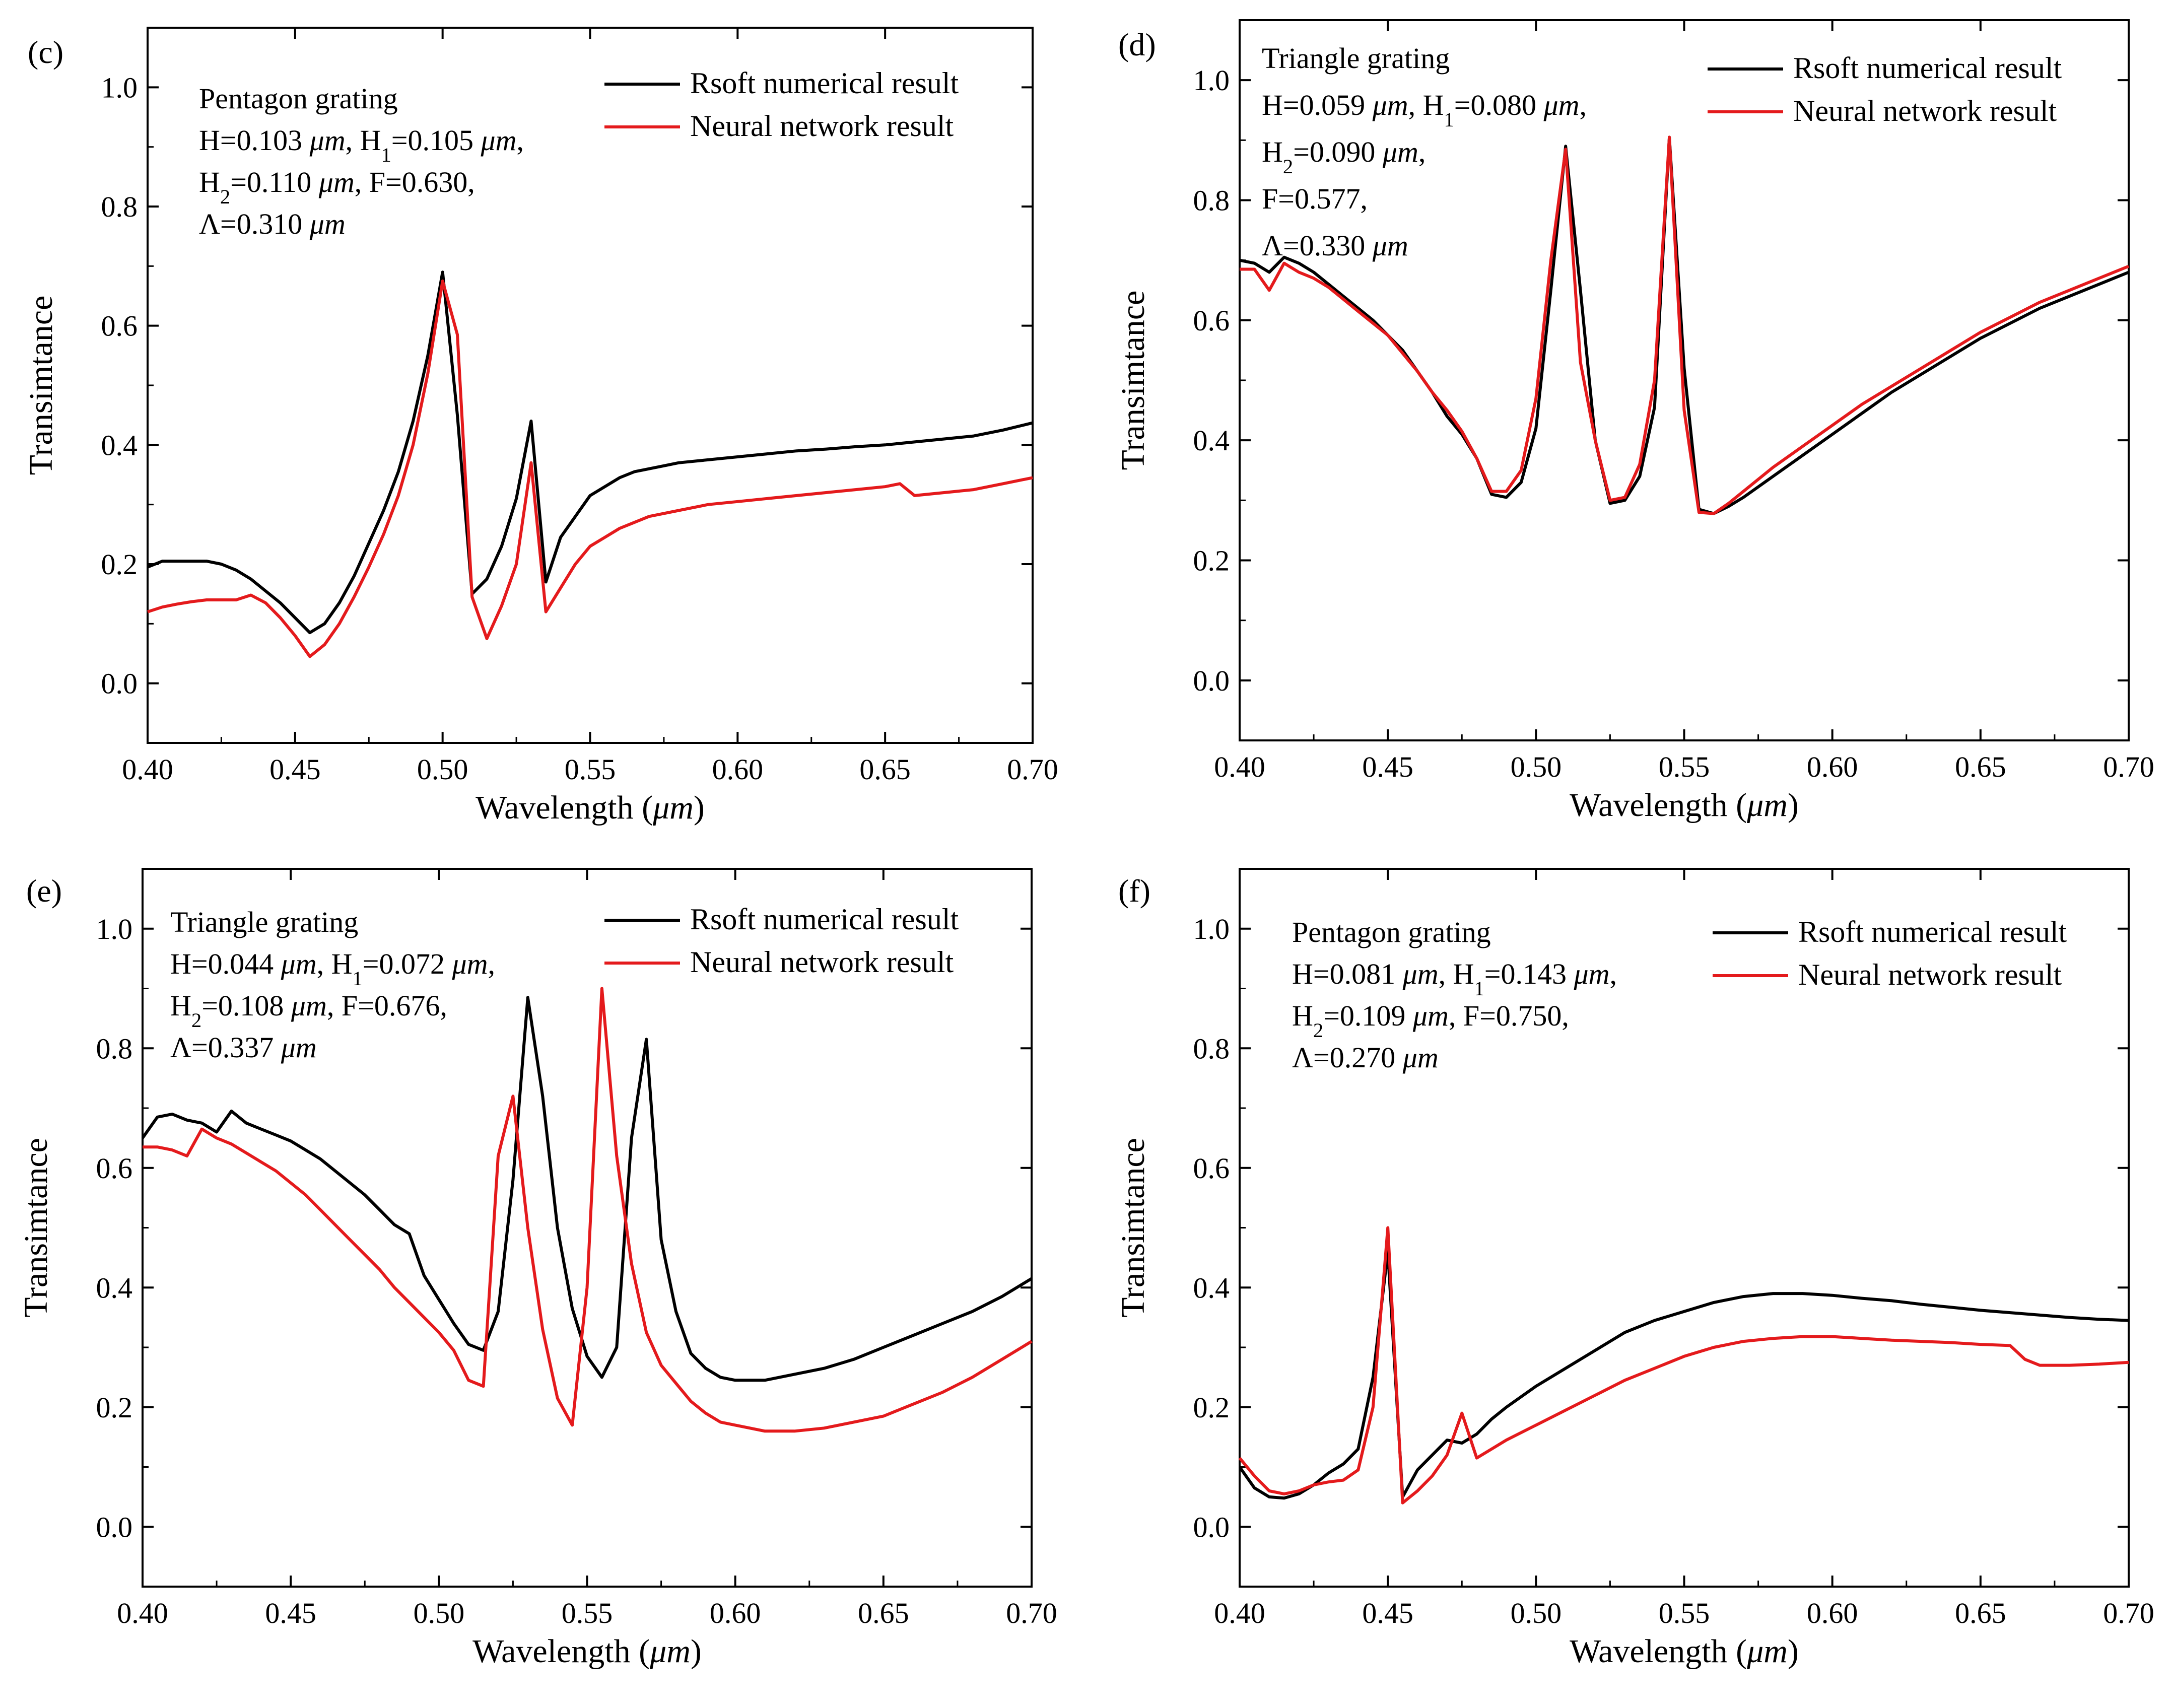  Describe the element at coordinates (1315, 198) in the screenshot. I see `annotation-line: F=0.577,` at that location.